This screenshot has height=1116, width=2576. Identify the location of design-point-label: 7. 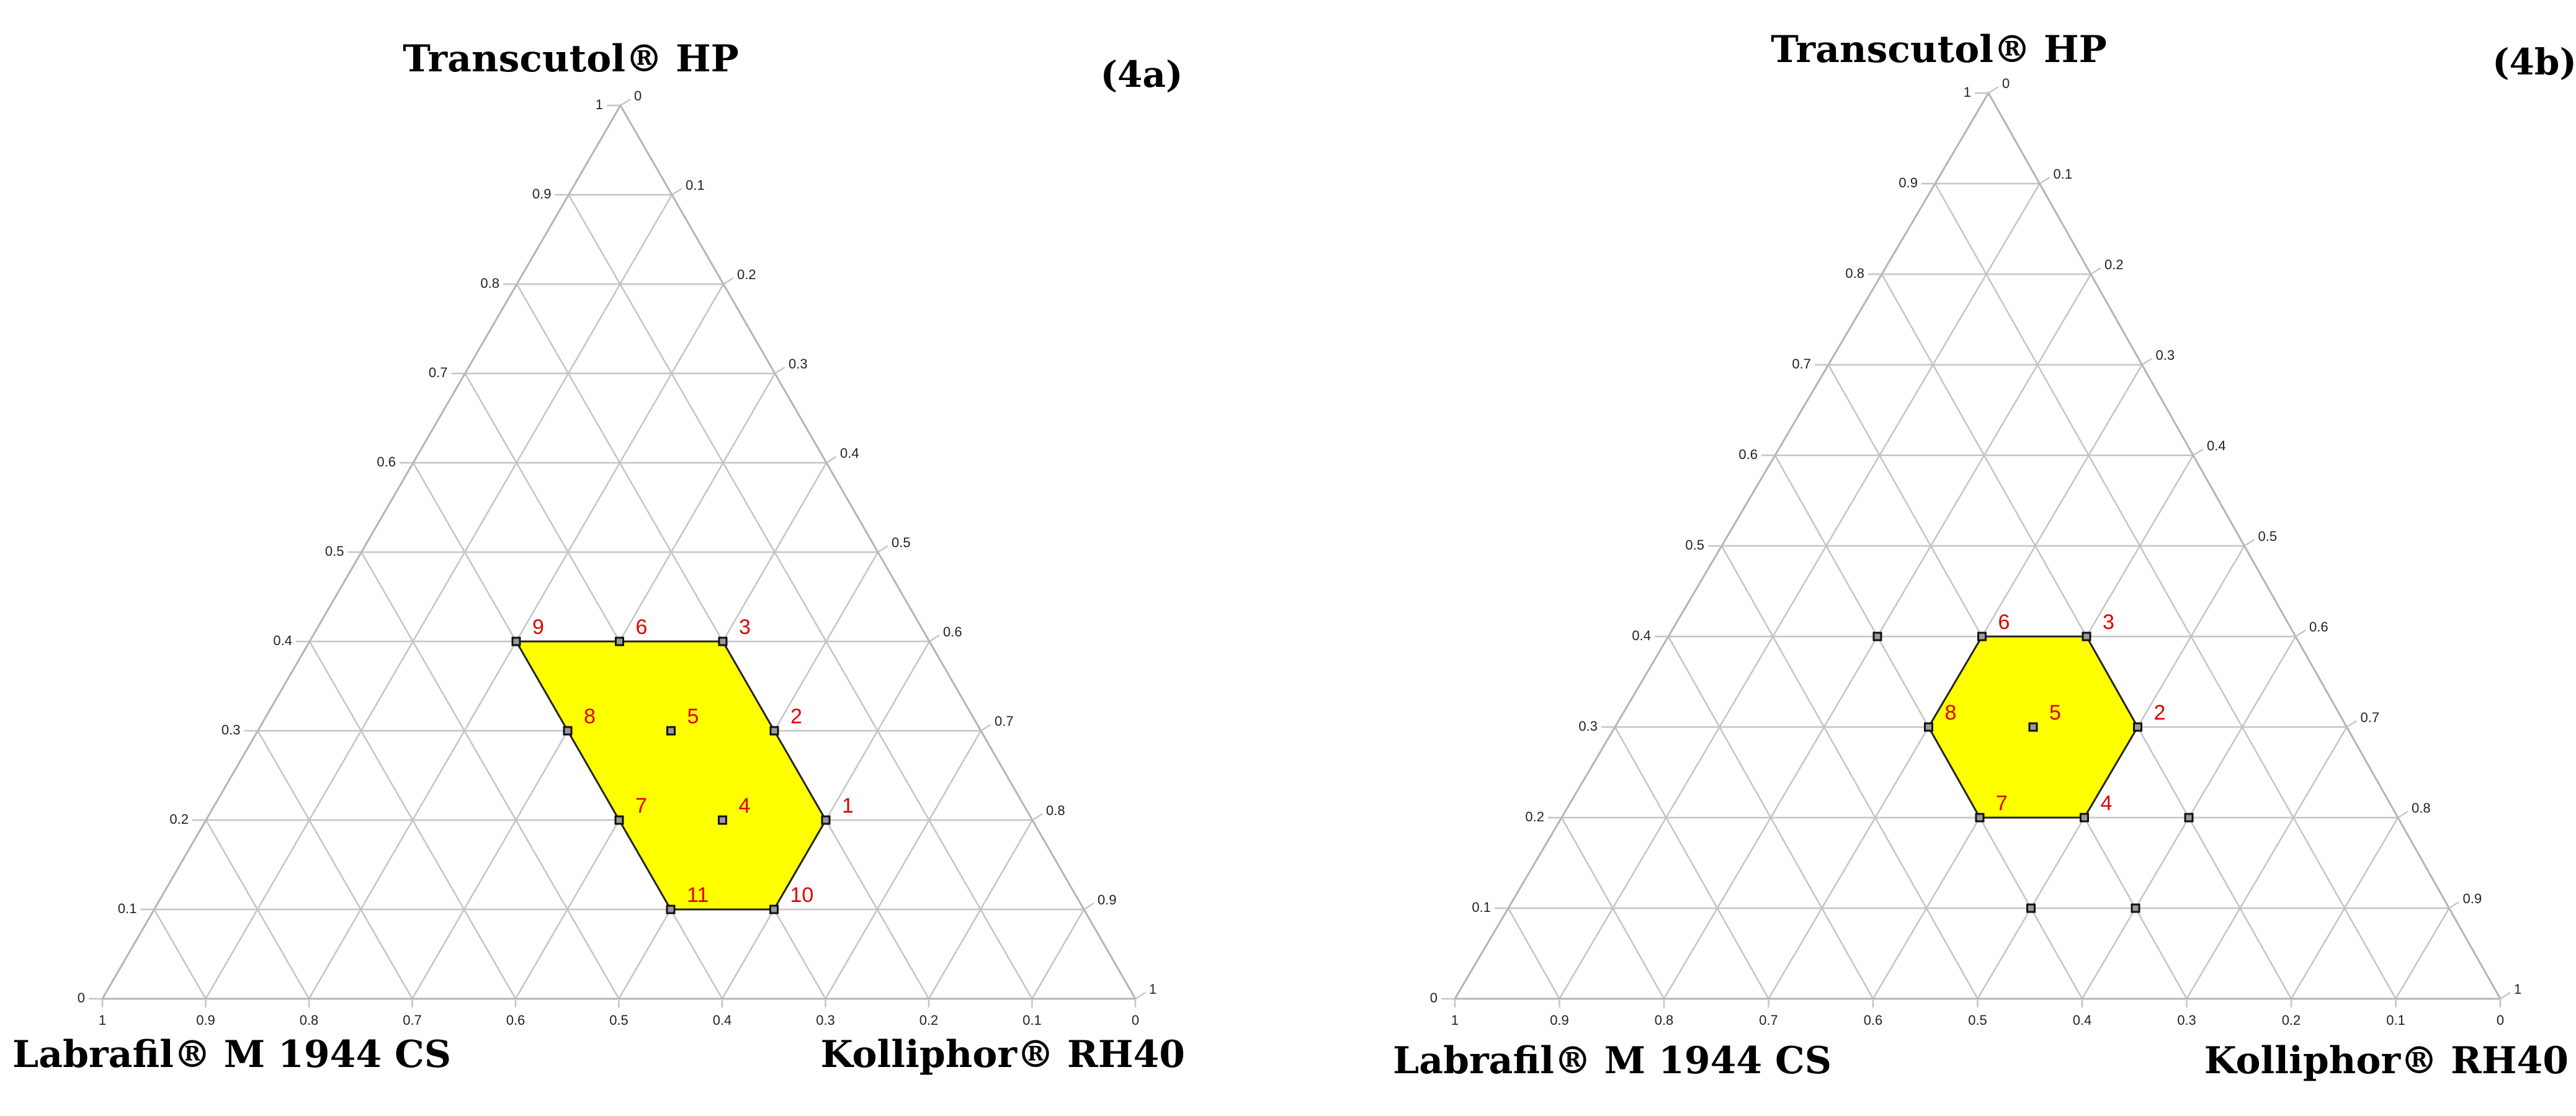
(641, 806).